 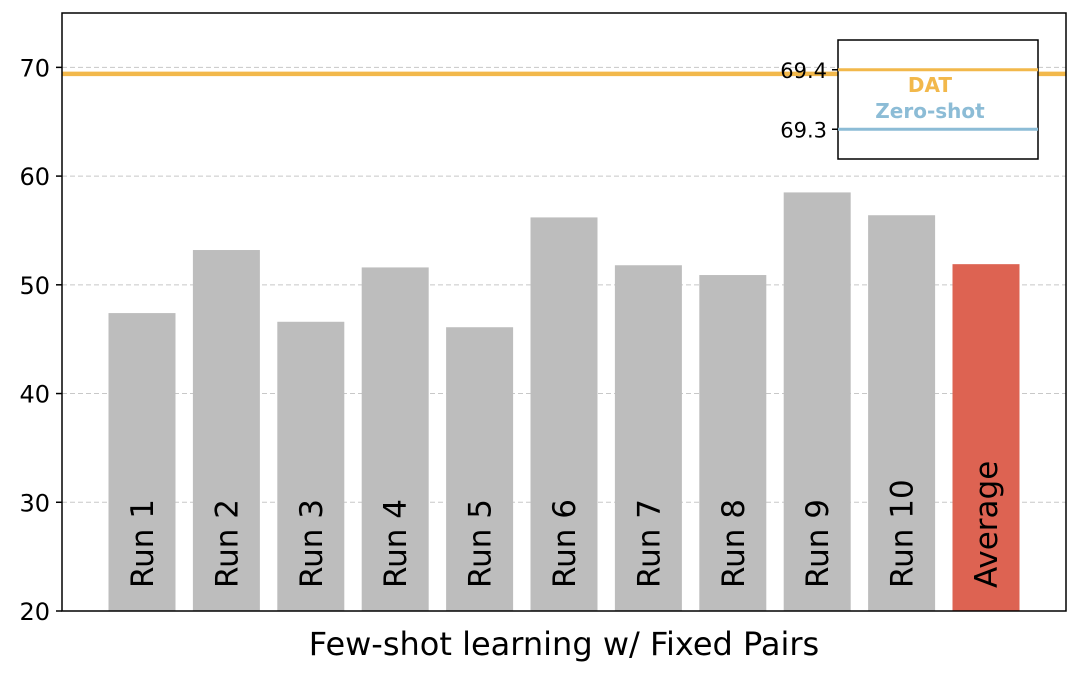 I want to click on bar-label: Run 4, so click(x=396, y=543).